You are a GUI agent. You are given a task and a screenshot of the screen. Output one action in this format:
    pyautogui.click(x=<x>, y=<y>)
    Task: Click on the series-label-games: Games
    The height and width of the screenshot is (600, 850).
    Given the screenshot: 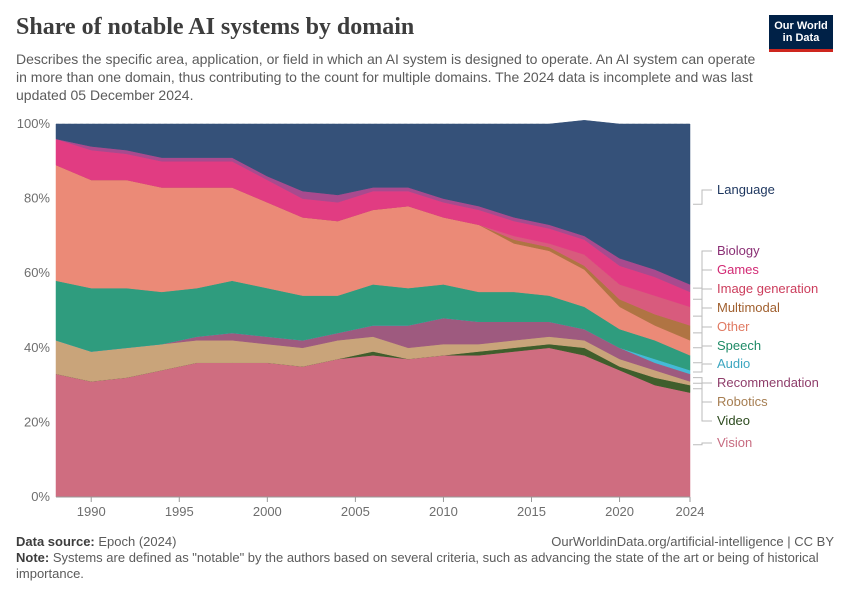 What is the action you would take?
    pyautogui.click(x=738, y=269)
    